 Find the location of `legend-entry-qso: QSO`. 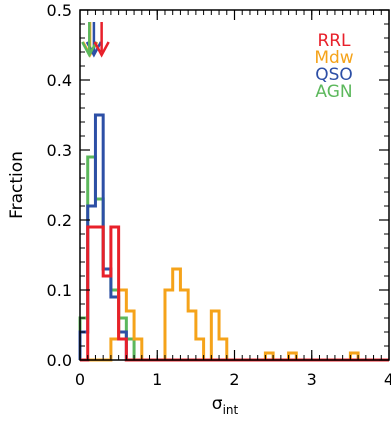

legend-entry-qso: QSO is located at coordinates (334, 75).